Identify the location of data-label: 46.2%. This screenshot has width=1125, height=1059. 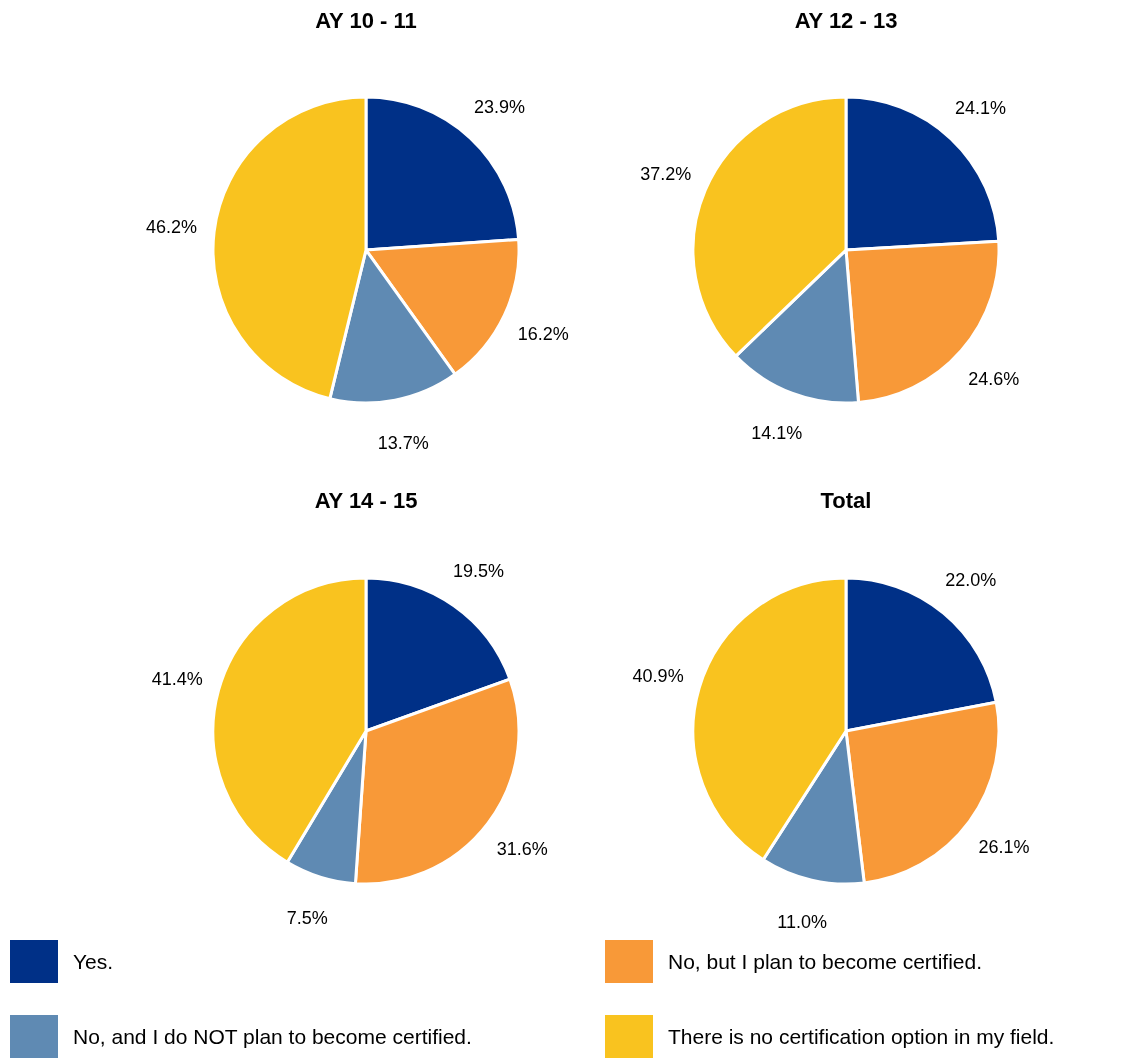
(172, 226).